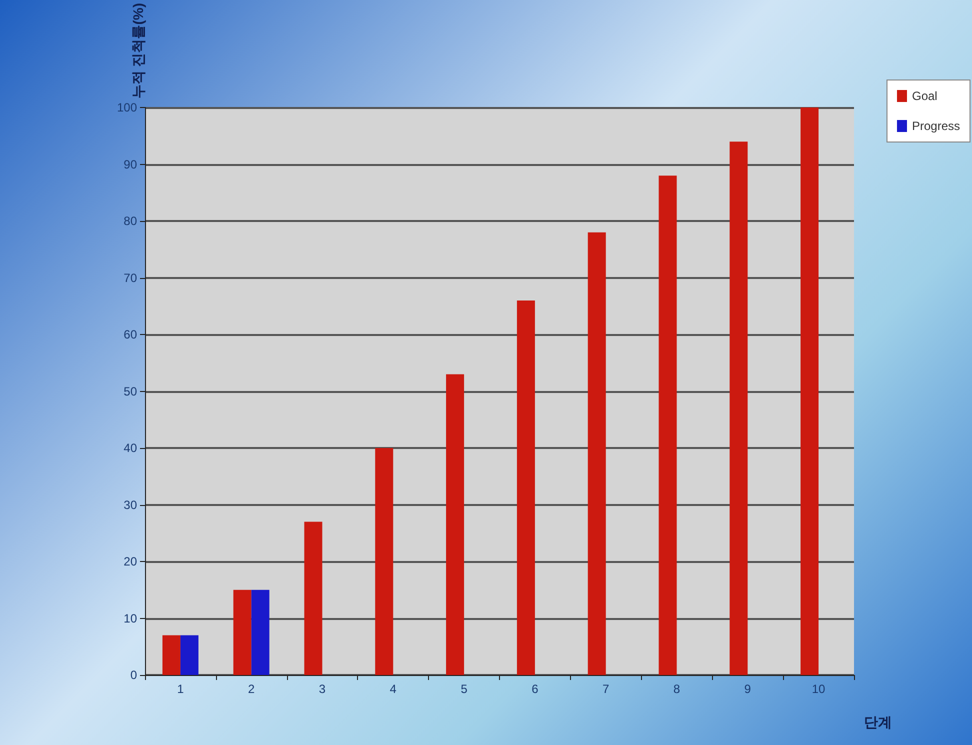  What do you see at coordinates (252, 689) in the screenshot?
I see `x-tick-label: 2` at bounding box center [252, 689].